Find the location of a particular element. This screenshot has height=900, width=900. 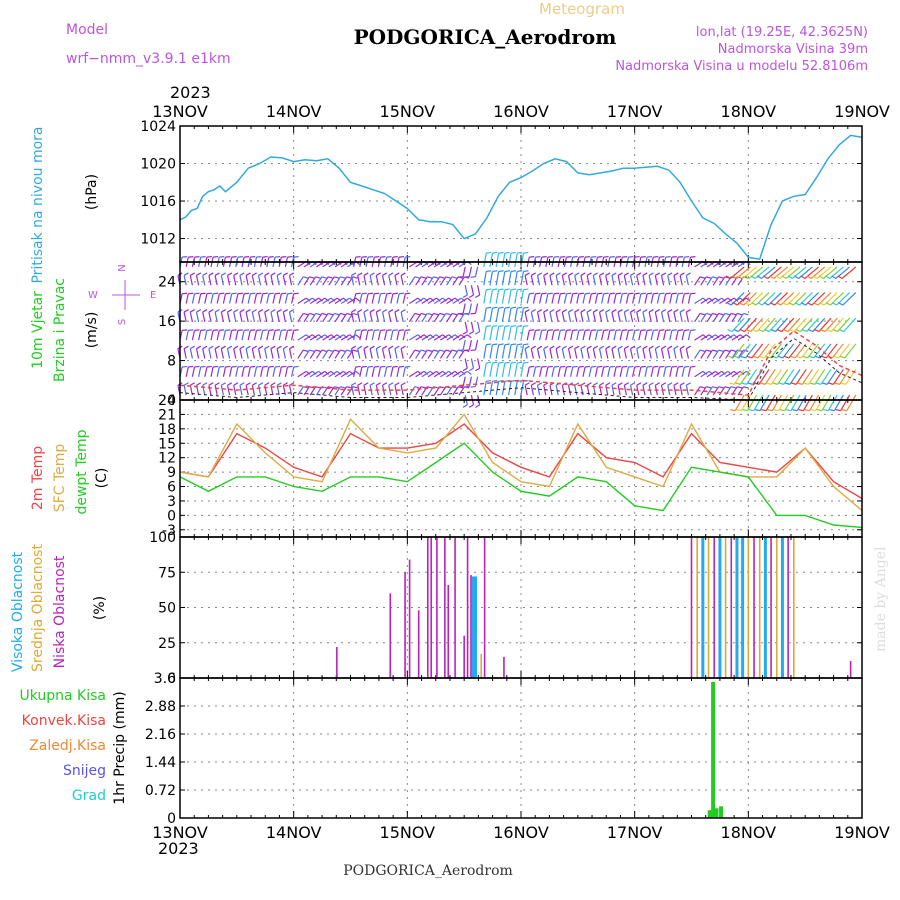

panel-frame is located at coordinates (521, 748).